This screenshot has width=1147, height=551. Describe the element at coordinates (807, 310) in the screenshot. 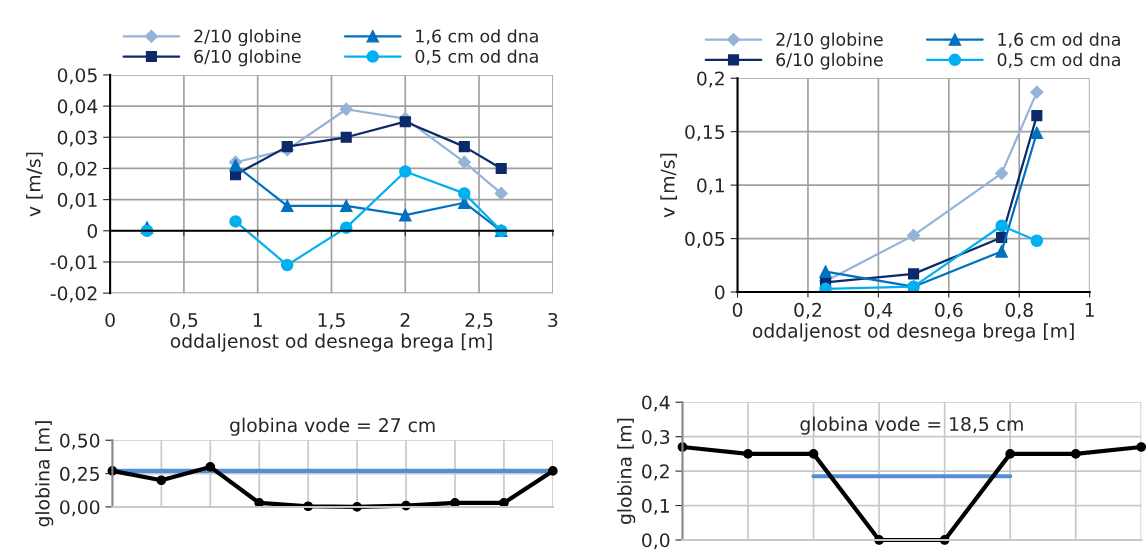

I see `x-tick-label: 0,2` at that location.